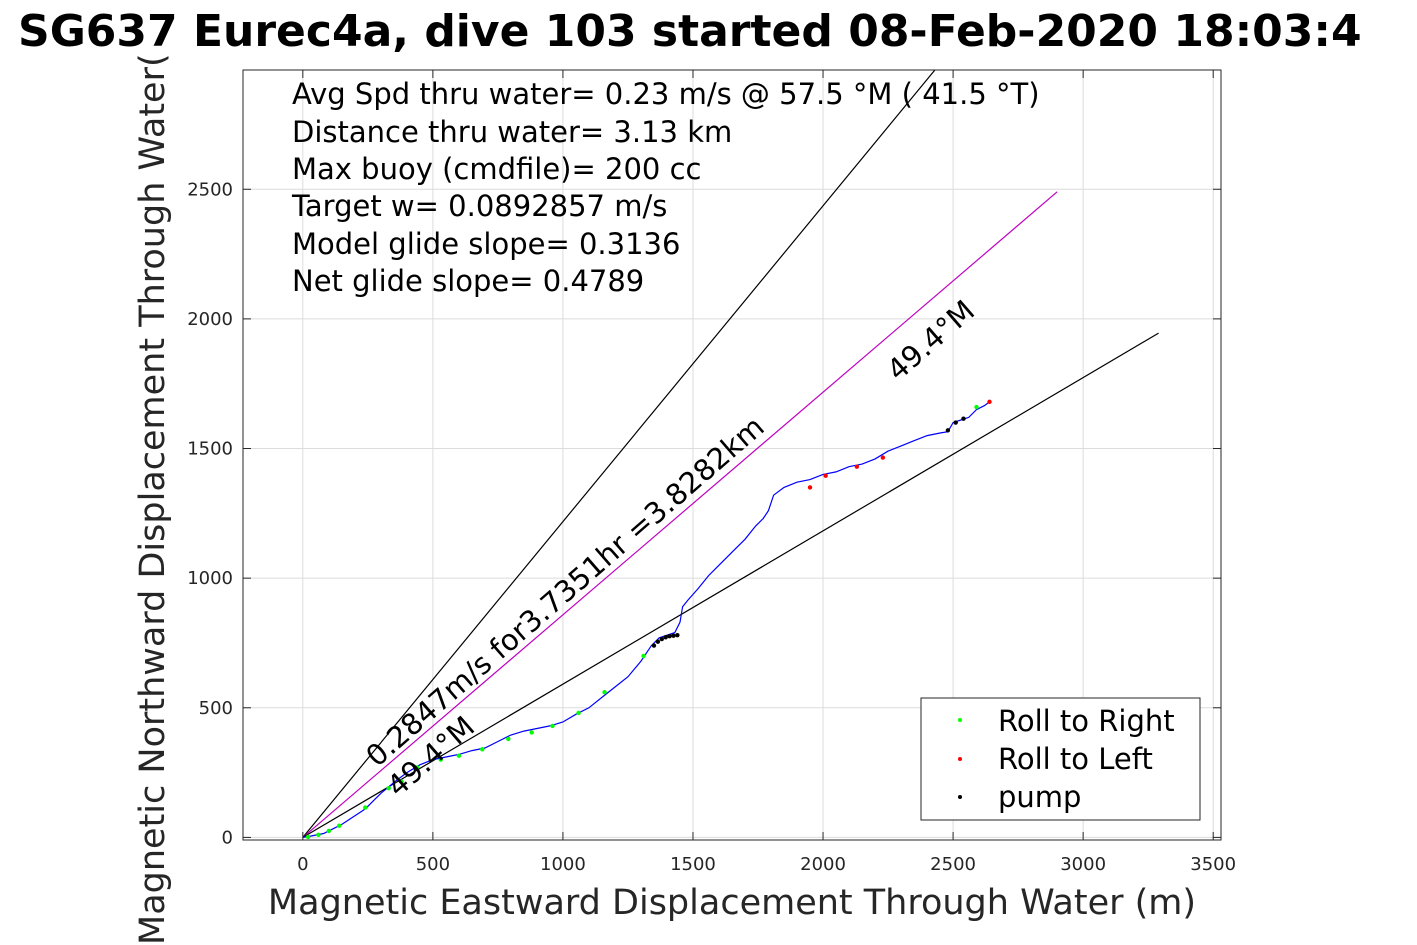  I want to click on annotation-distance: Distance thru water= 3.13 km, so click(512, 132).